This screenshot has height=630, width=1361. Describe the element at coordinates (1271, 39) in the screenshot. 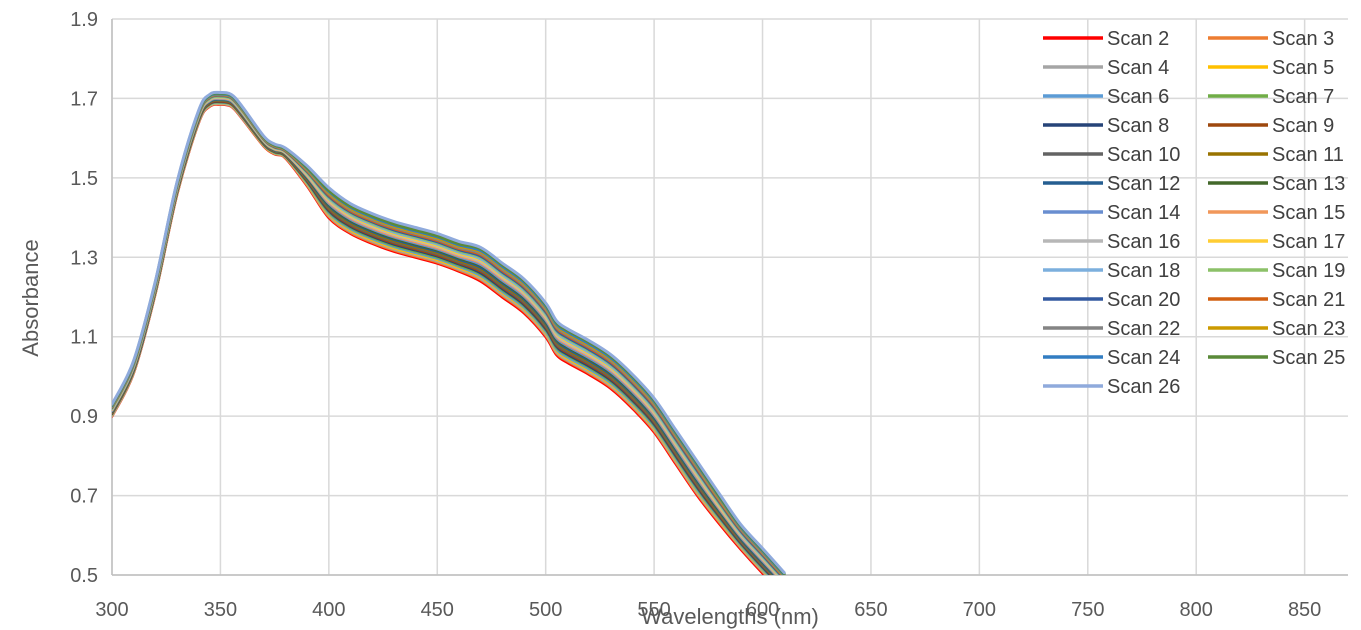

I see `legend-item: Scan 3` at that location.